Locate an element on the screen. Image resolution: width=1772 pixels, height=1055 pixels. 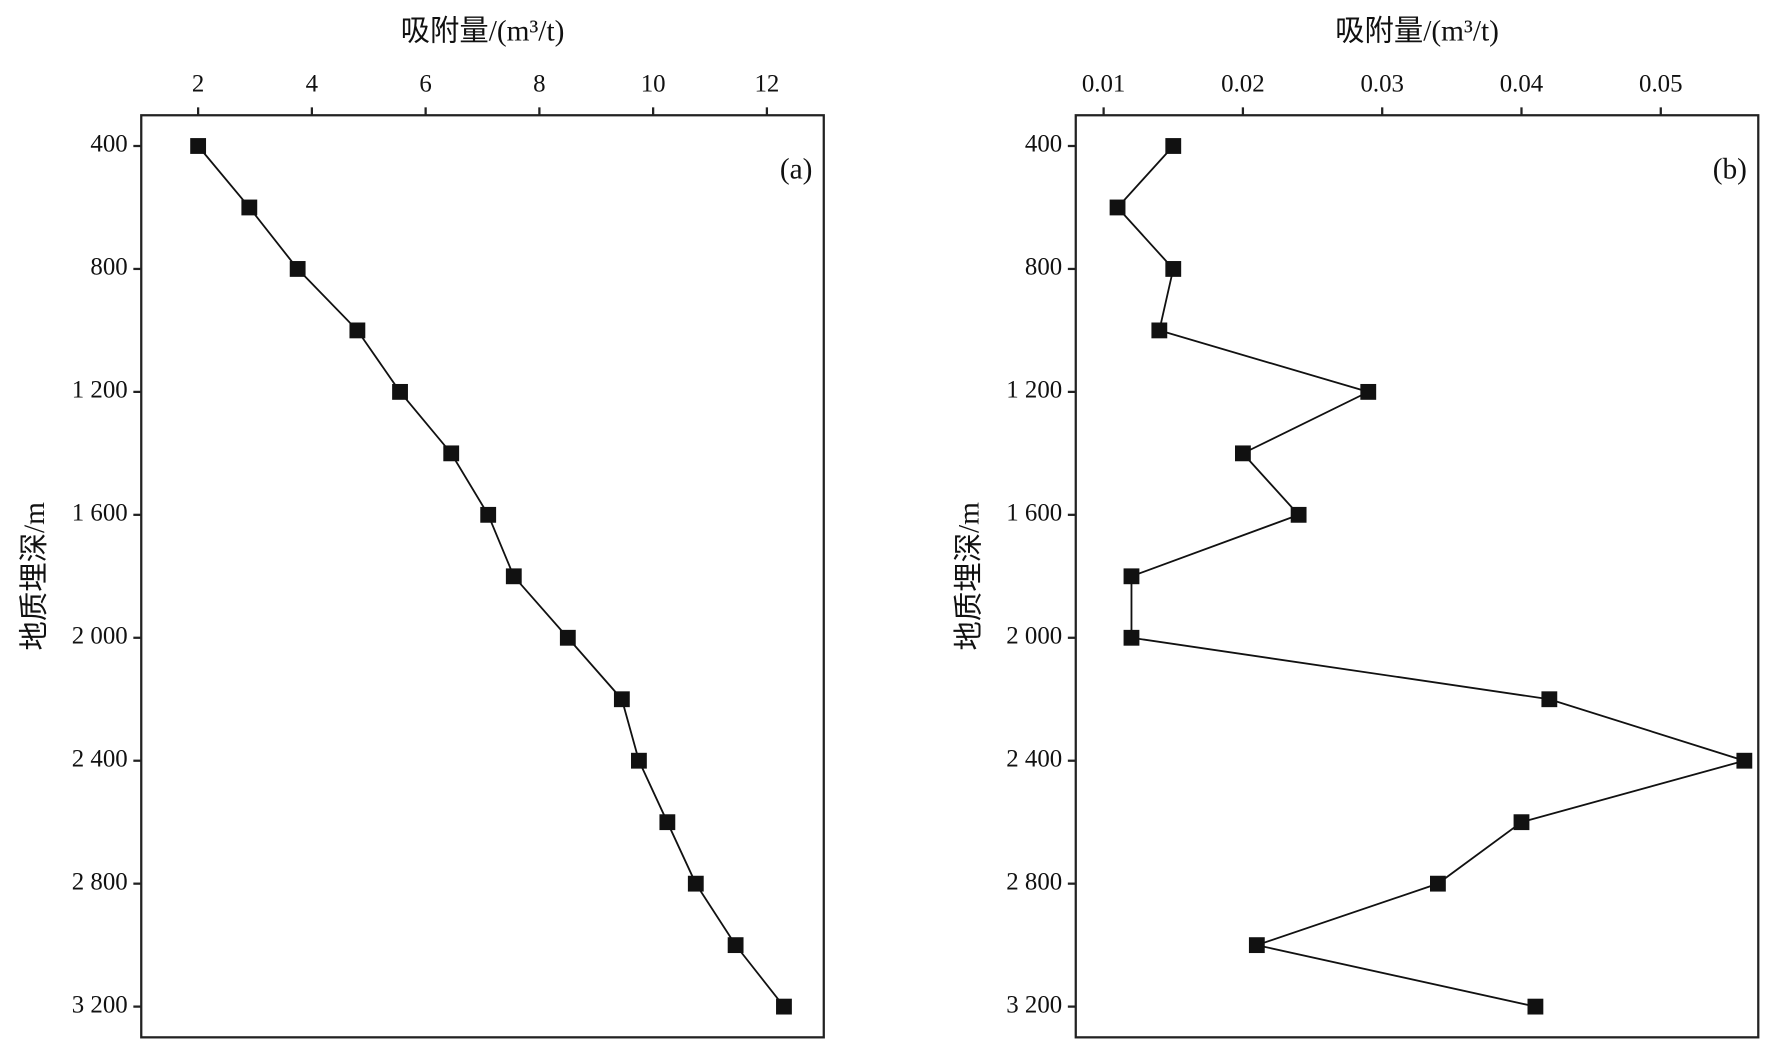
x-tick-label: 0.05 is located at coordinates (1661, 84).